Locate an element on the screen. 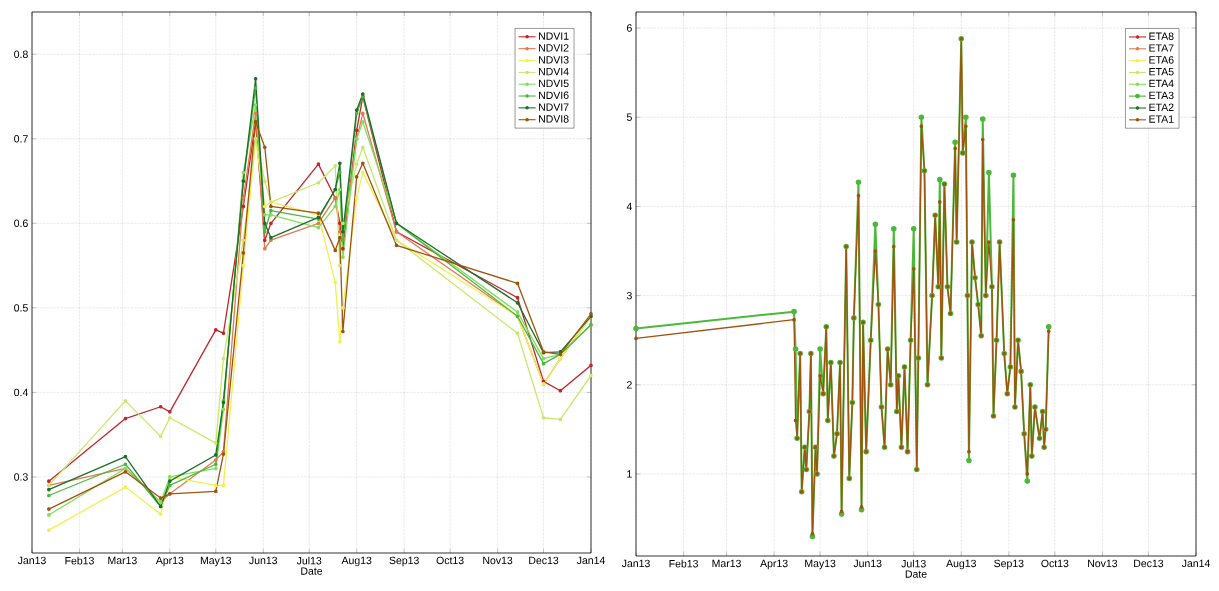 This screenshot has height=591, width=1219. y-tick-label: 0.7 is located at coordinates (21, 139).